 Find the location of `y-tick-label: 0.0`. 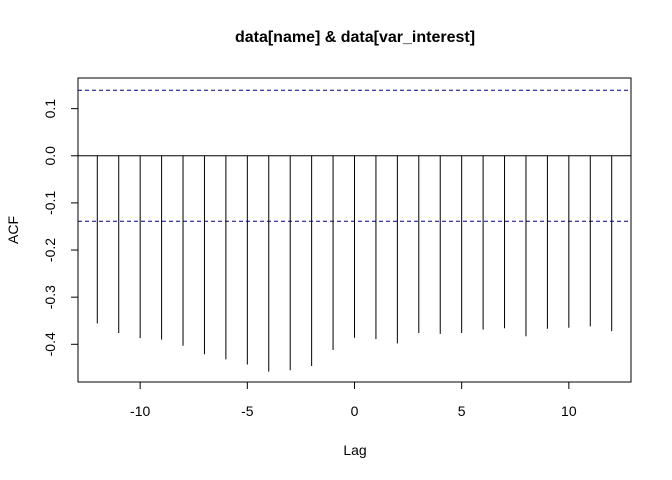

y-tick-label: 0.0 is located at coordinates (50, 156).